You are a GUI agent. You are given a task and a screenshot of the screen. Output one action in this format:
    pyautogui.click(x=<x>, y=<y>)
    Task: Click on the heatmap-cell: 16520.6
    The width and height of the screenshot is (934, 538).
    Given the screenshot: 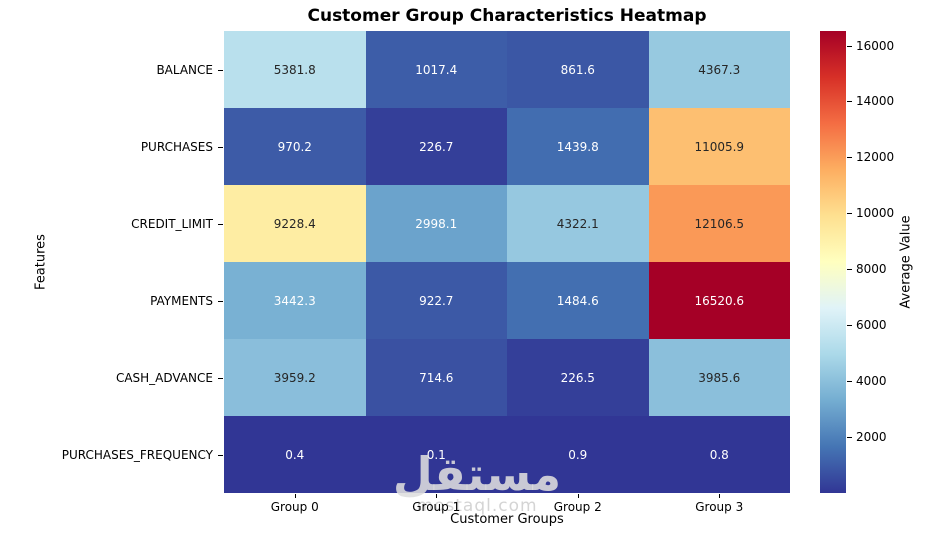 What is the action you would take?
    pyautogui.click(x=719, y=300)
    